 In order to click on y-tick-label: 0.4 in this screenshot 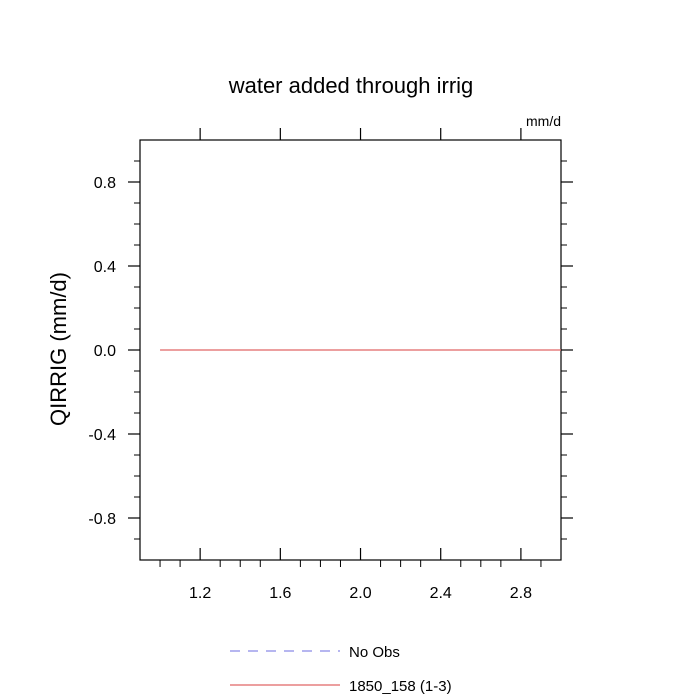, I will do `click(105, 267)`.